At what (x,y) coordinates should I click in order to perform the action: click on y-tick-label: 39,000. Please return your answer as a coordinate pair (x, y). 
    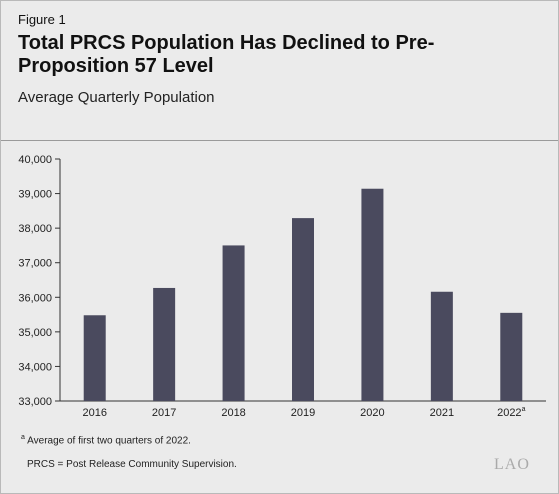
    Looking at the image, I should click on (35, 195).